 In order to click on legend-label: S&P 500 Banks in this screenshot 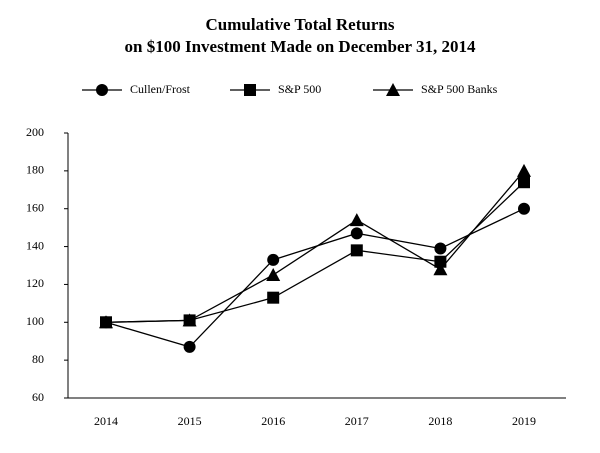, I will do `click(459, 89)`.